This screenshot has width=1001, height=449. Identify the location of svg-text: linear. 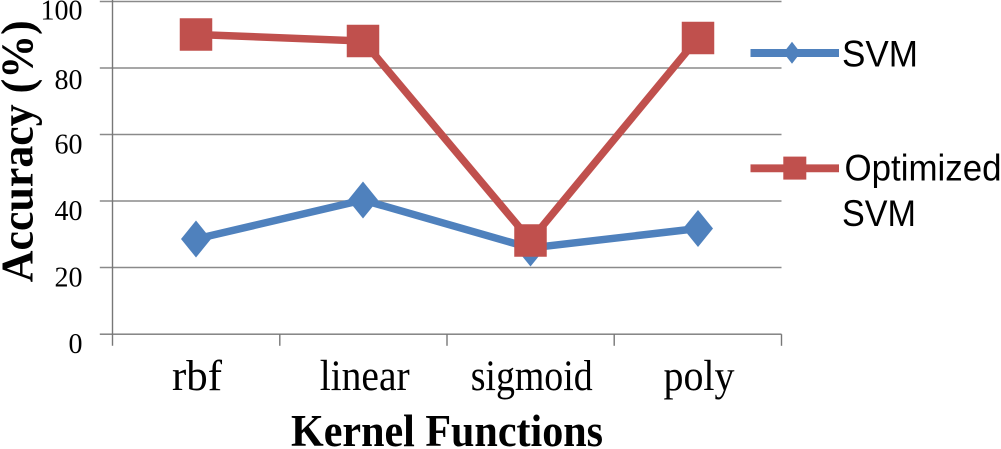
(365, 376).